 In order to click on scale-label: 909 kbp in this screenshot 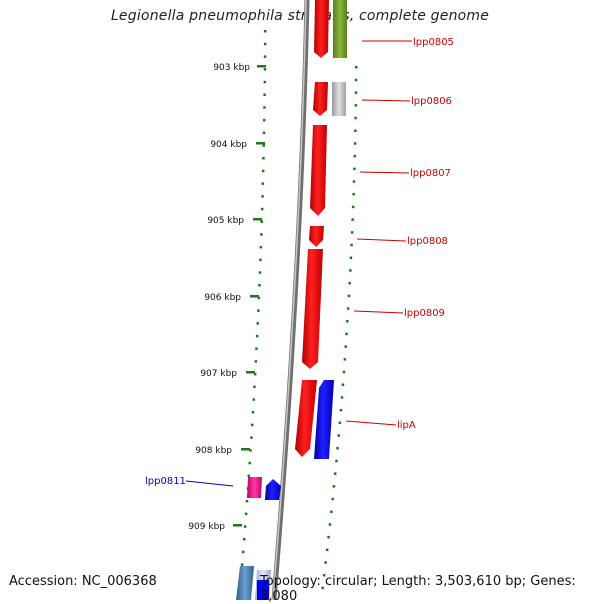, I will do `click(206, 527)`.